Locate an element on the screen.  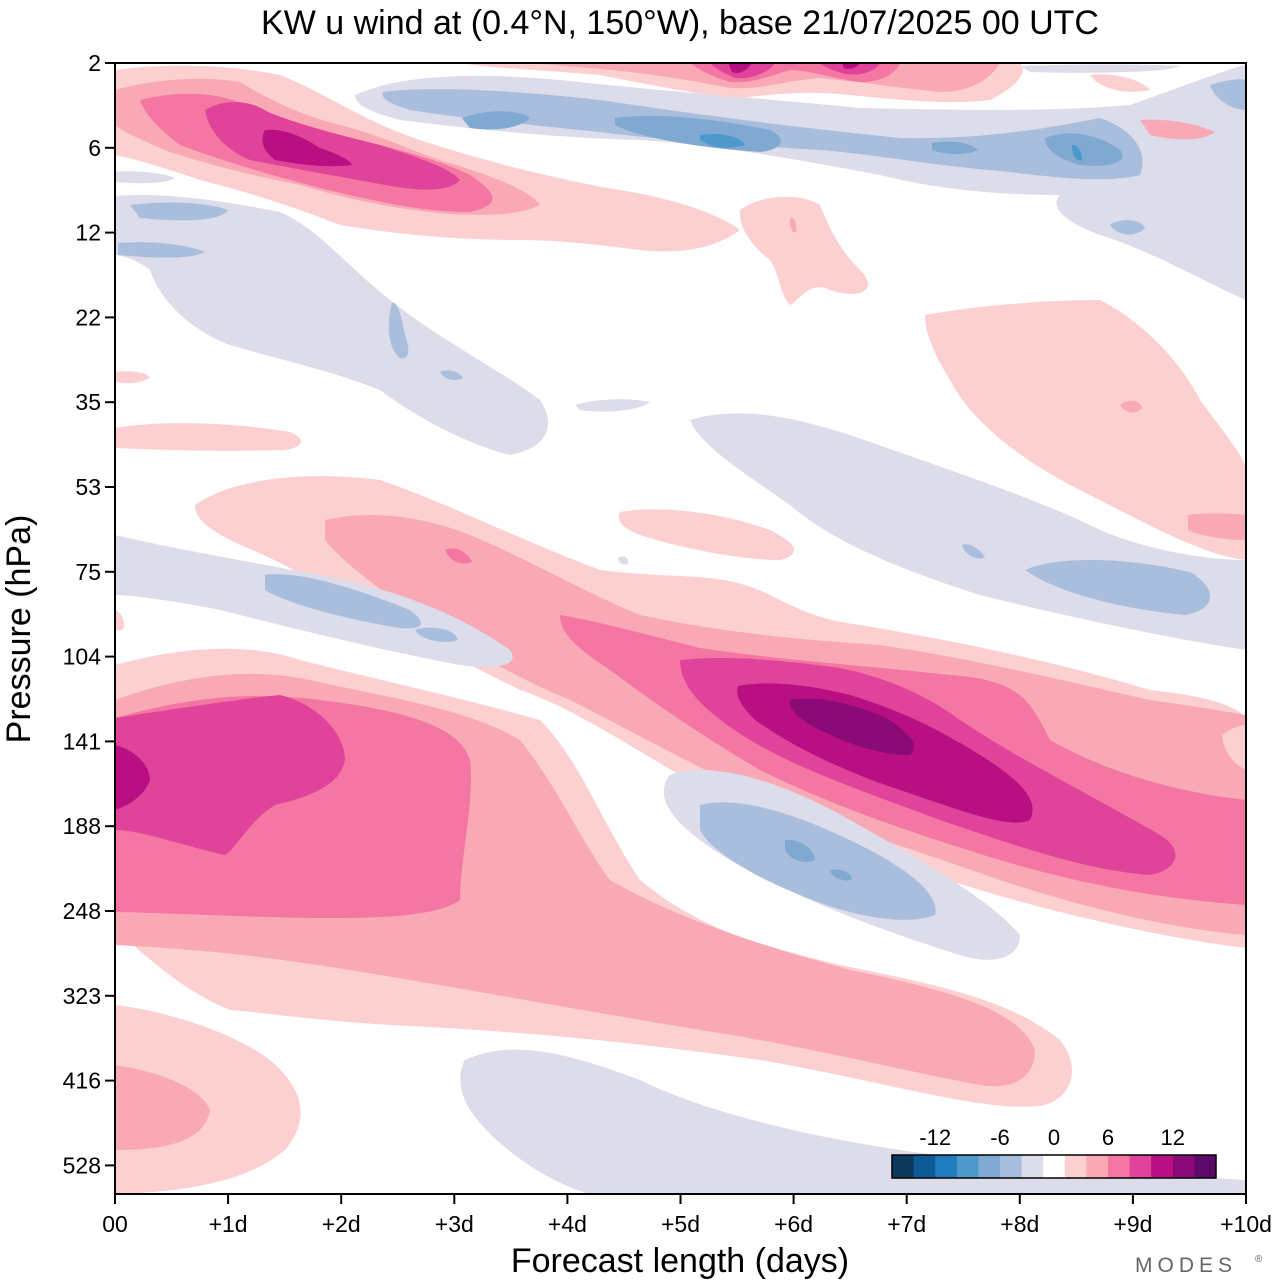
y-tick-label: 22 is located at coordinates (88, 317).